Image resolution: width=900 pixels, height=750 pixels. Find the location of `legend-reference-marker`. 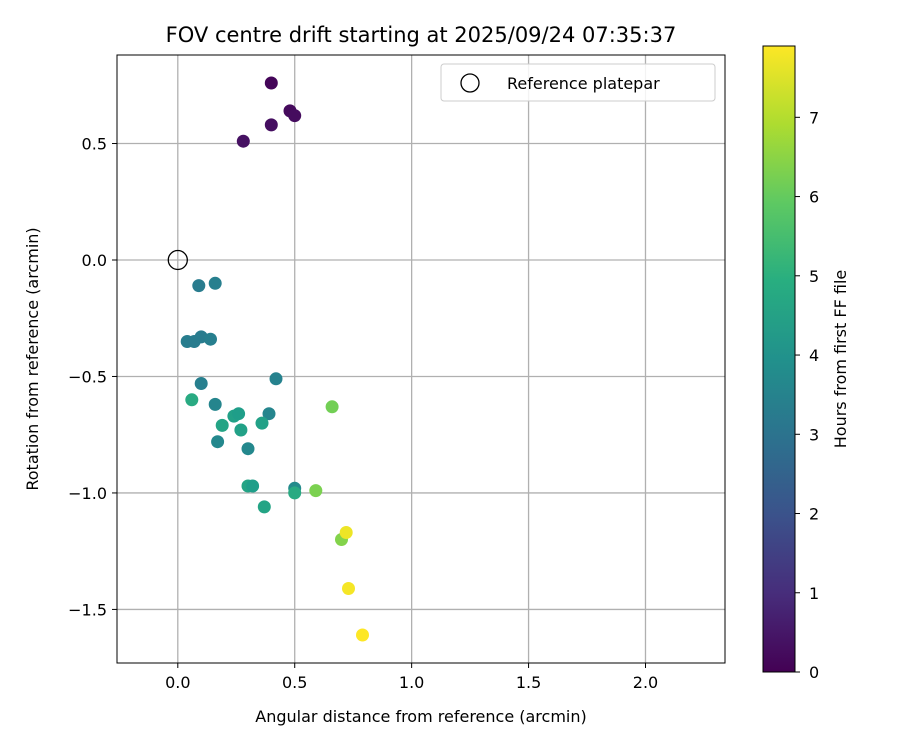

legend-reference-marker is located at coordinates (470, 83).